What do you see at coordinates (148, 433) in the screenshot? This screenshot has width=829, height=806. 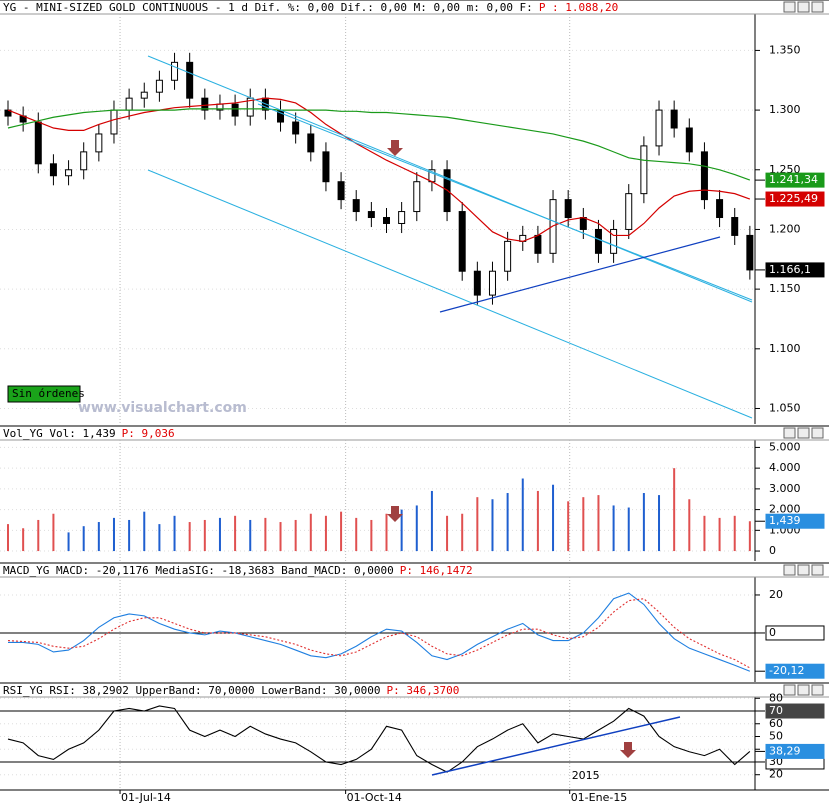 I see `panel-title-extra: P: 9,036` at bounding box center [148, 433].